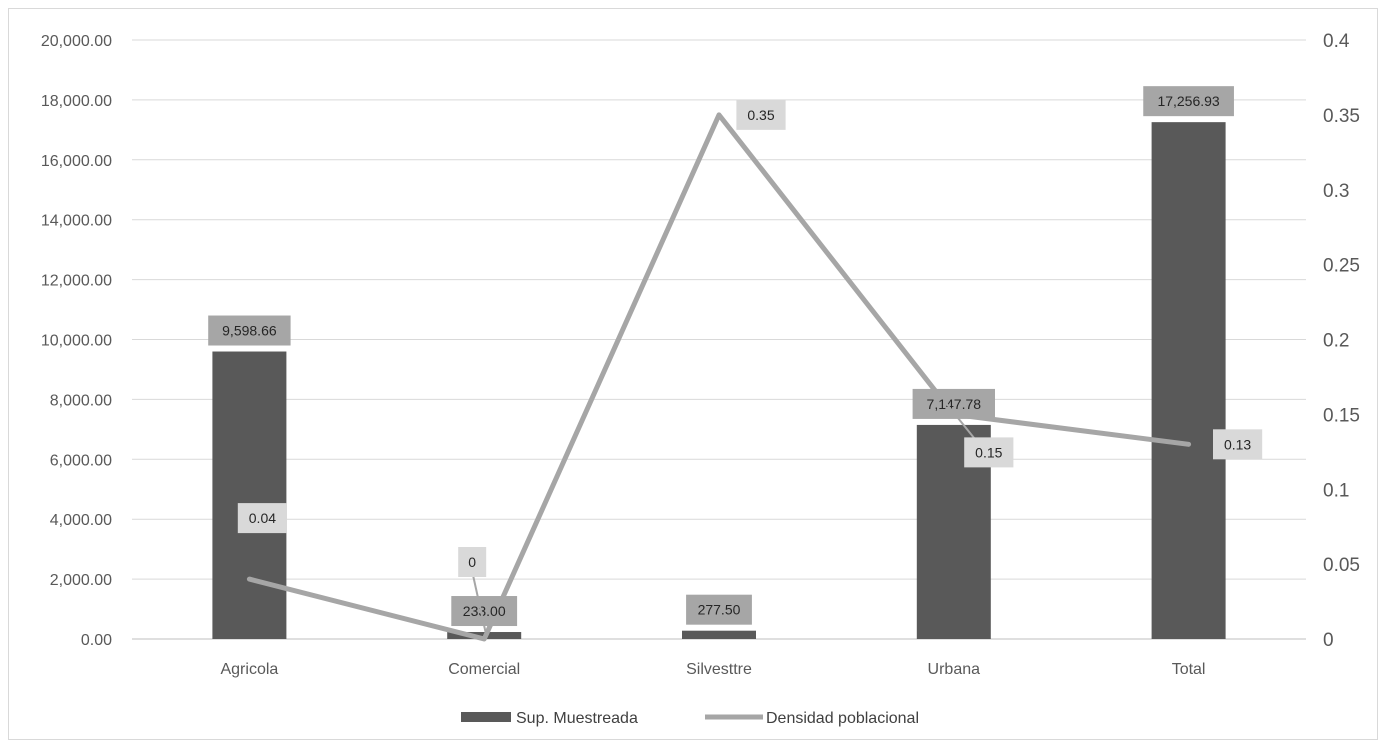  Describe the element at coordinates (1341, 266) in the screenshot. I see `right-tick-label: 0.25` at that location.